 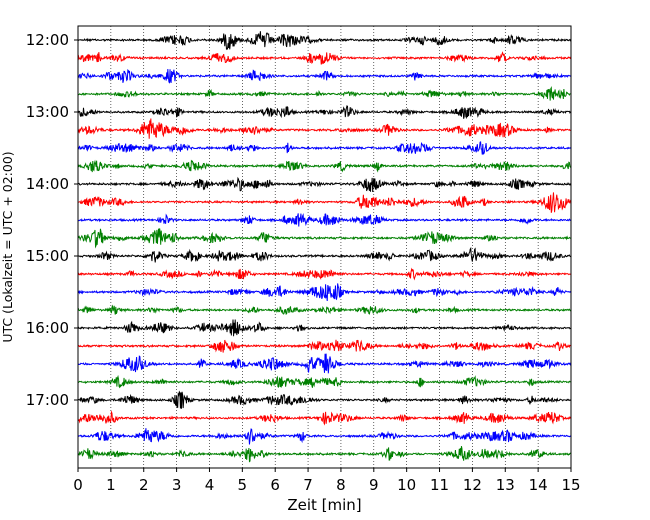 What do you see at coordinates (7, 246) in the screenshot?
I see `y-axis-label: UTC (Lokalzeit = UTC + 02:00)` at bounding box center [7, 246].